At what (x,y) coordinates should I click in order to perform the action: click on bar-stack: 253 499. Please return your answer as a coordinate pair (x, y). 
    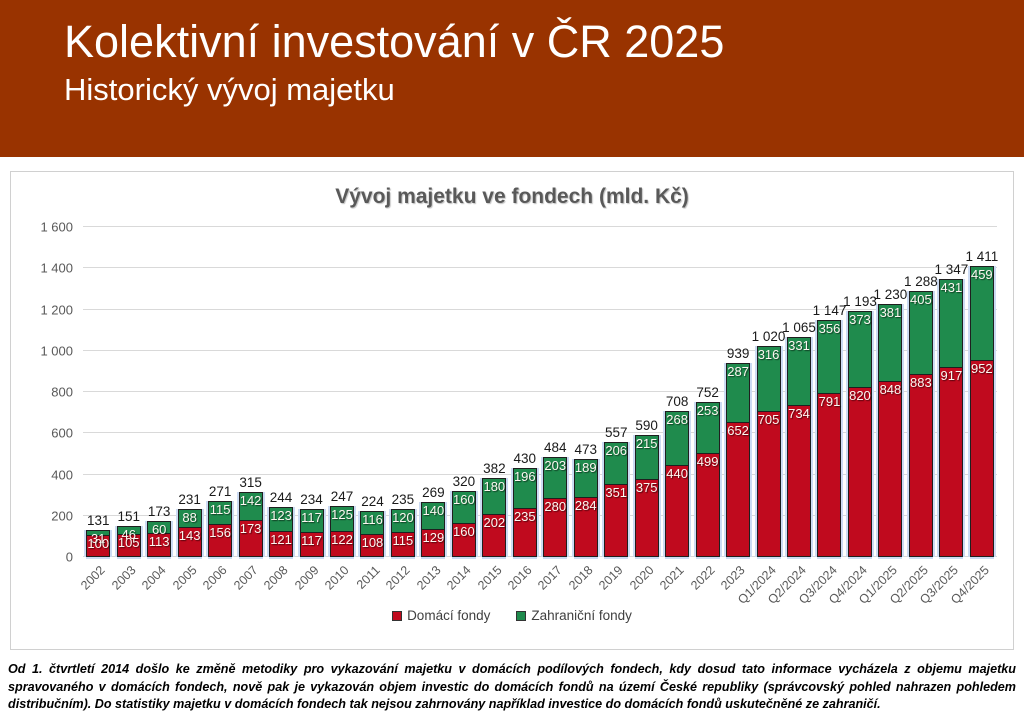
    Looking at the image, I should click on (707, 479).